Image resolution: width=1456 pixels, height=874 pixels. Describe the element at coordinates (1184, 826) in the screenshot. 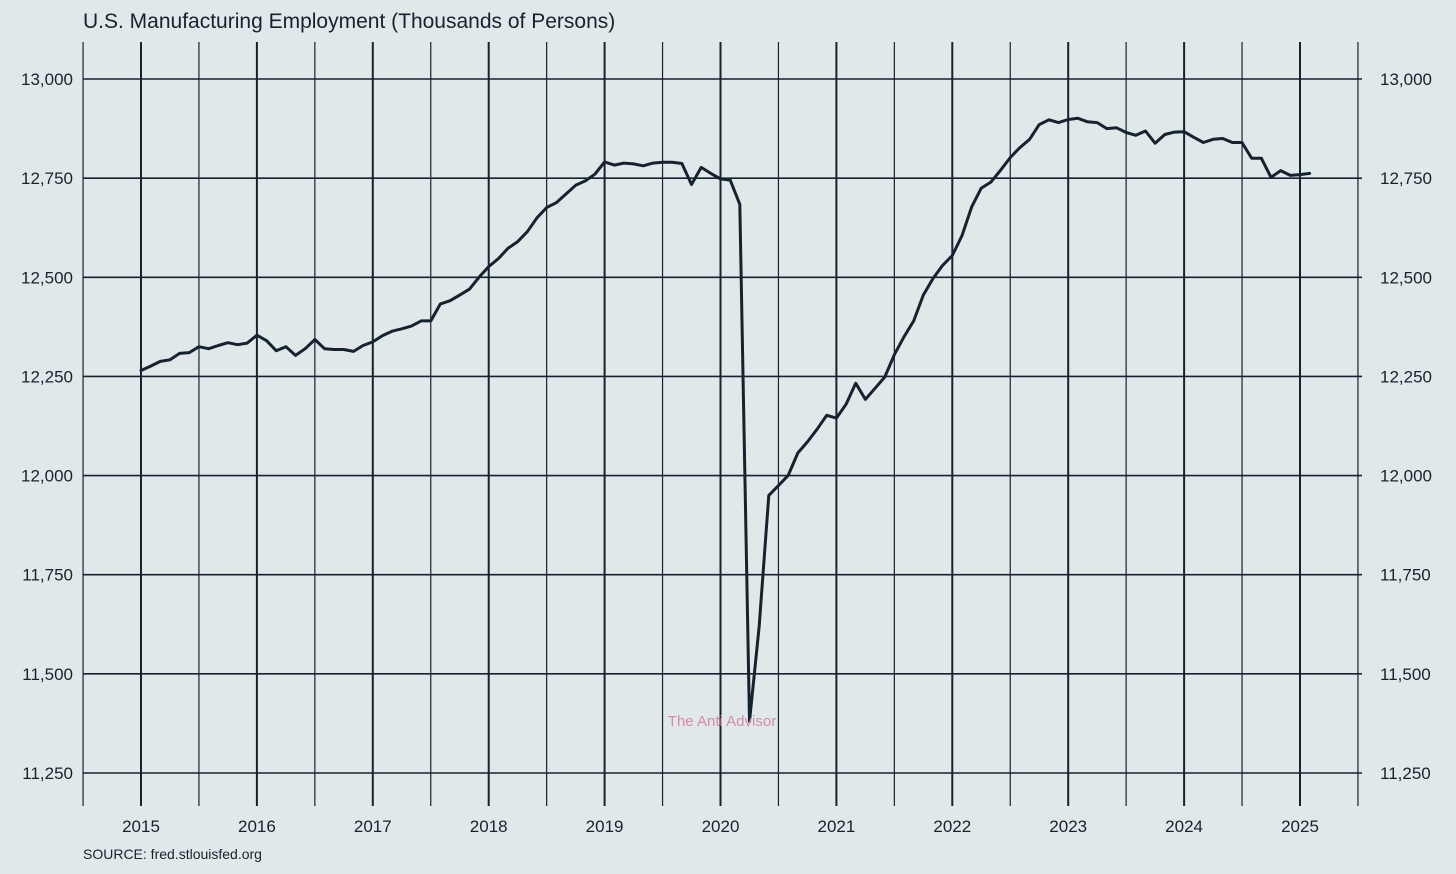

I see `x-tick-label: 2024` at that location.